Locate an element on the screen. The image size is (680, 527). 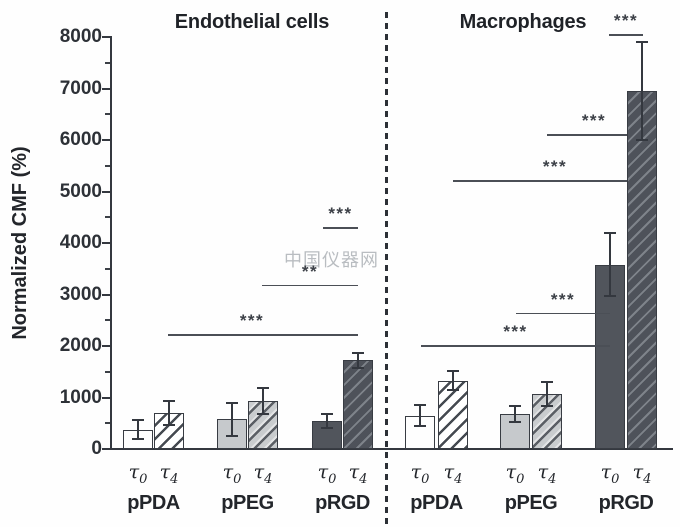
panel-title-macrophages: Macrophages is located at coordinates (523, 22).